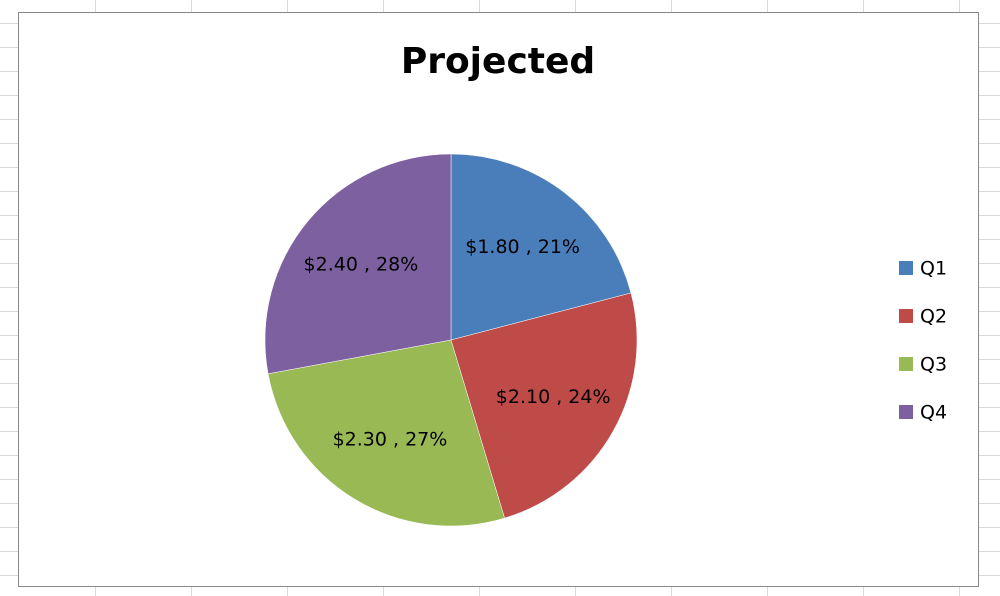 Image resolution: width=1000 pixels, height=596 pixels. Describe the element at coordinates (933, 413) in the screenshot. I see `legend-label: Q4` at that location.